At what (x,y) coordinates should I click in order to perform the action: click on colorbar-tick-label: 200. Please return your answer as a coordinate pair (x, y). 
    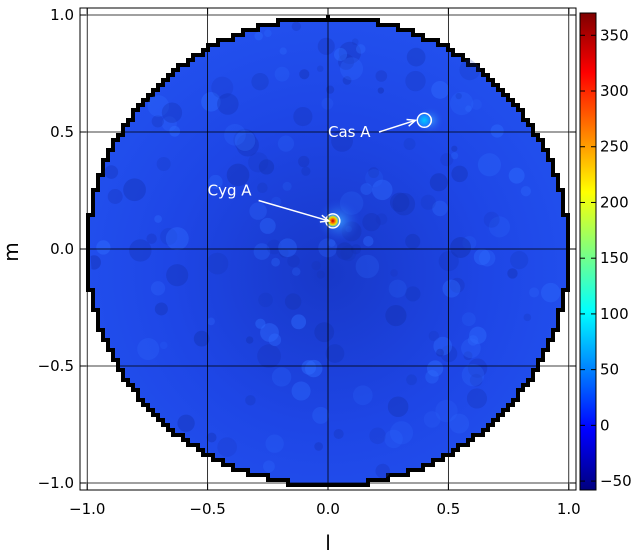
    Looking at the image, I should click on (614, 202).